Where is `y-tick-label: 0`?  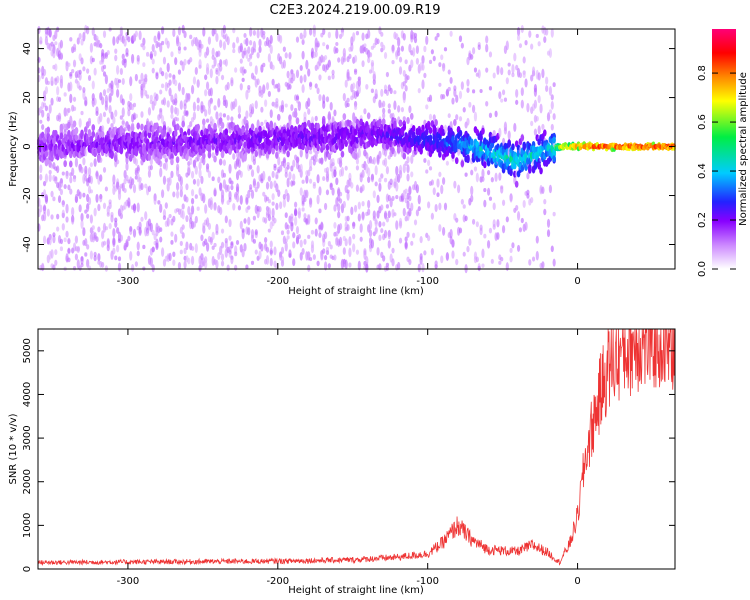 y-tick-label: 0 is located at coordinates (27, 569).